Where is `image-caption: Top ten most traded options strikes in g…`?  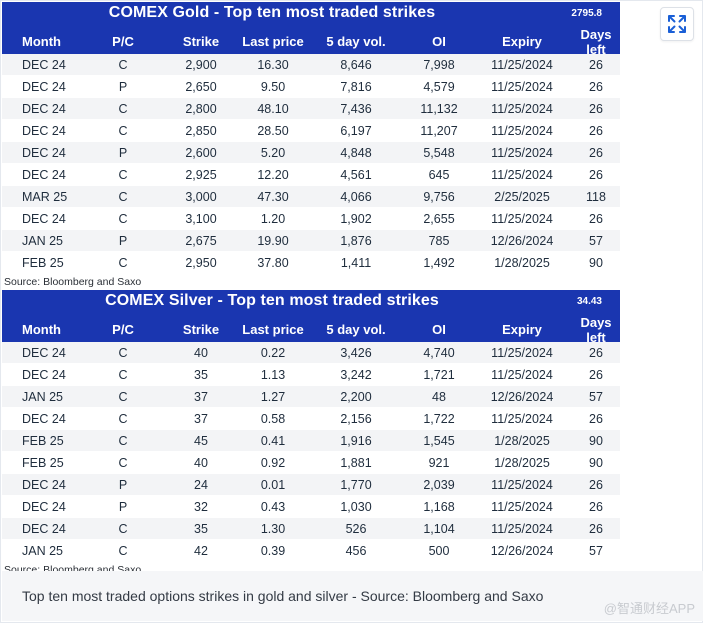
image-caption: Top ten most traded options strikes in g… is located at coordinates (352, 596).